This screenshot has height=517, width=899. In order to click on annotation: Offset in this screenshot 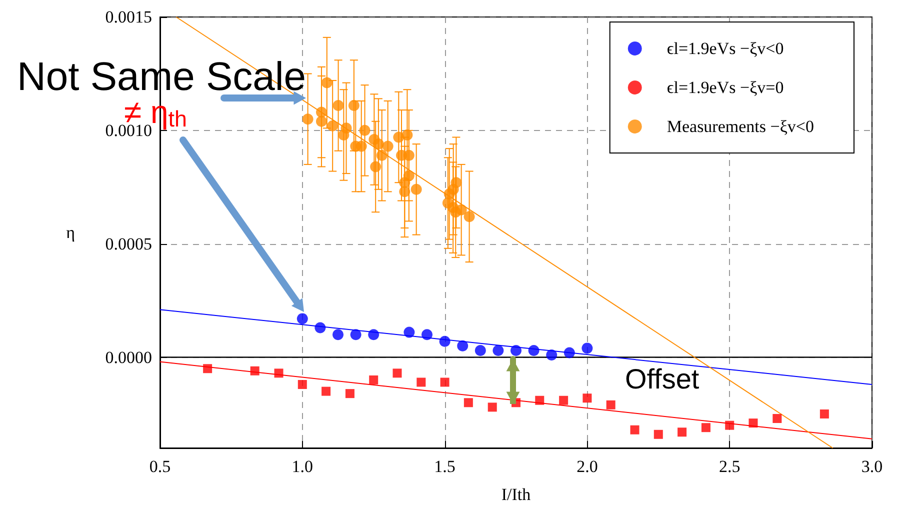, I will do `click(662, 379)`.